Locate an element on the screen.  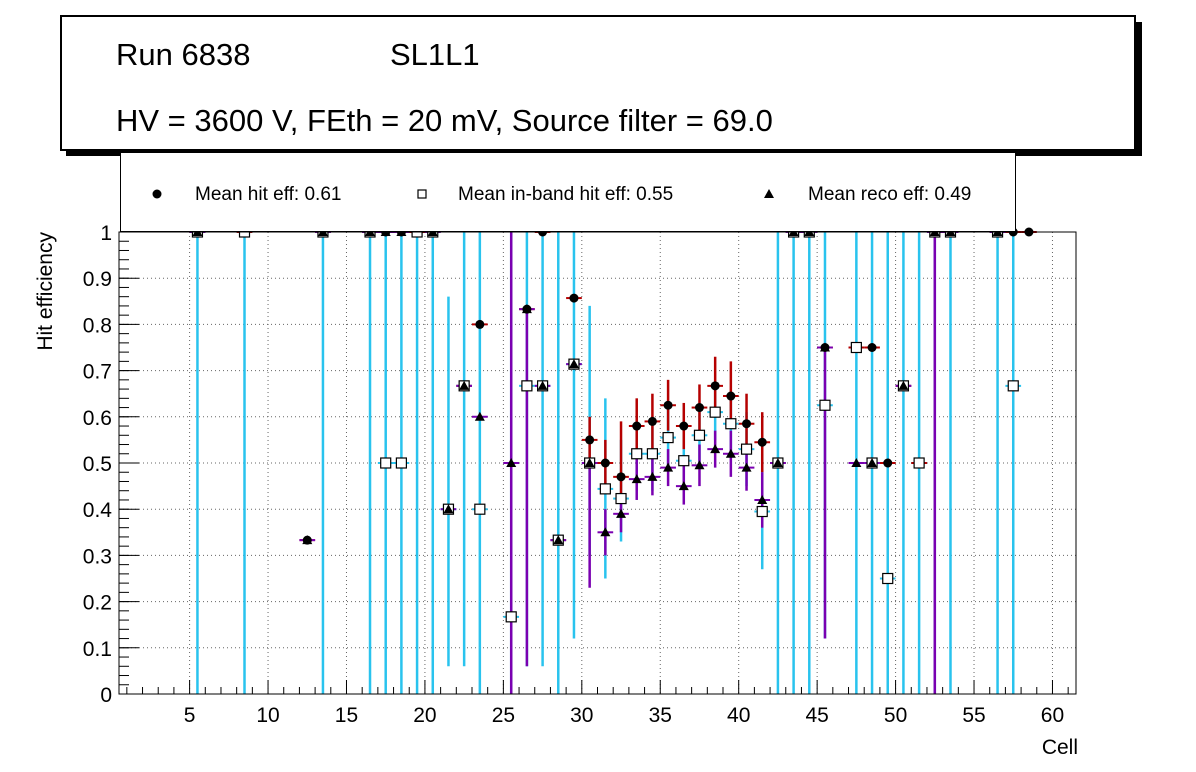
legend-inband-label: Mean in-band hit eff: 0.55 is located at coordinates (566, 194).